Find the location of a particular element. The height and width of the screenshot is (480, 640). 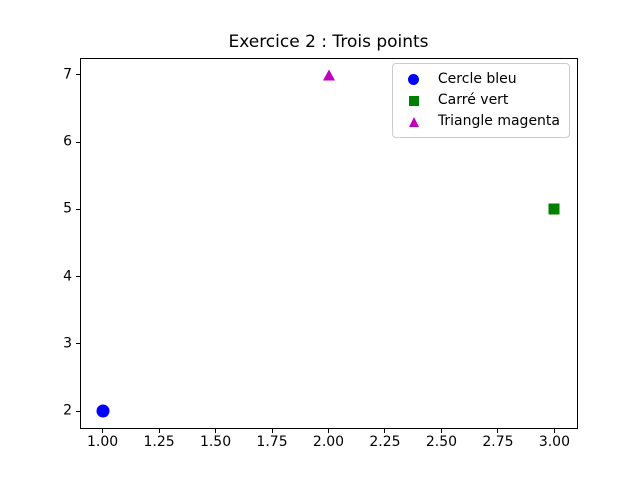

y-axis-tick-label: 6 is located at coordinates (67, 141).